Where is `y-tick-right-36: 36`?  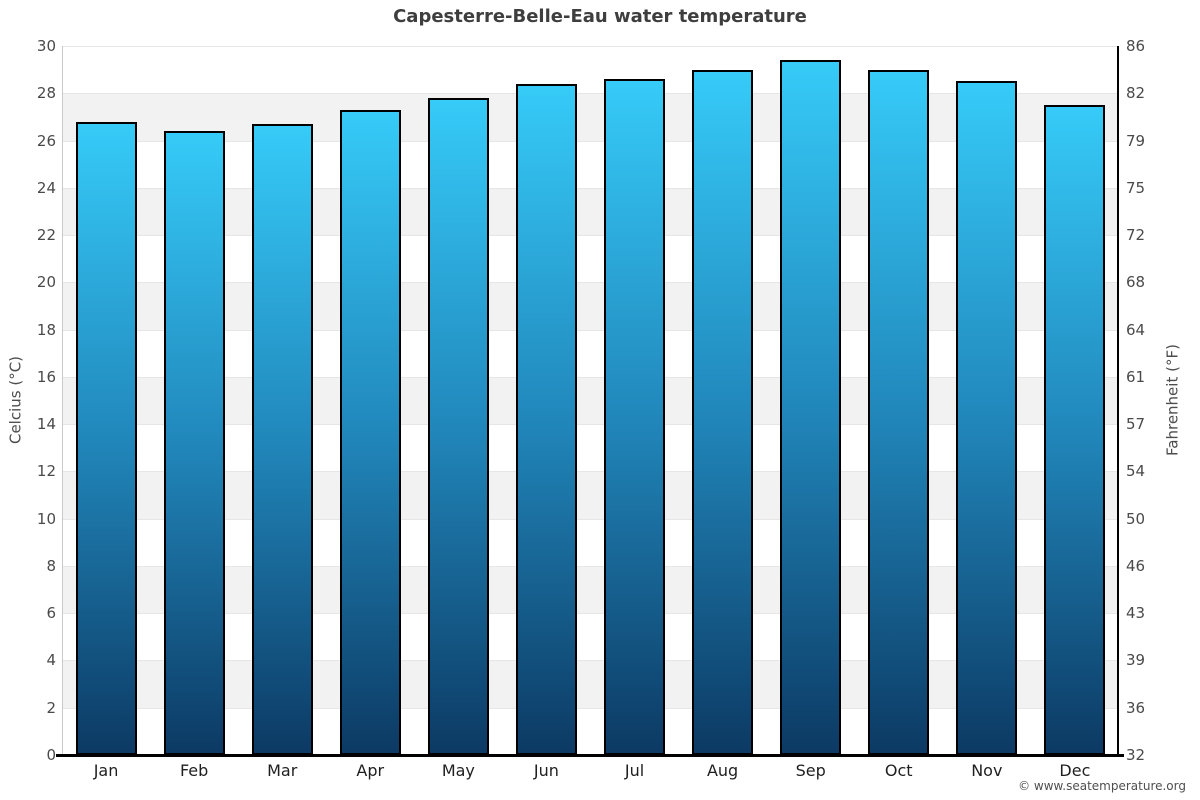
y-tick-right-36: 36 is located at coordinates (1136, 707).